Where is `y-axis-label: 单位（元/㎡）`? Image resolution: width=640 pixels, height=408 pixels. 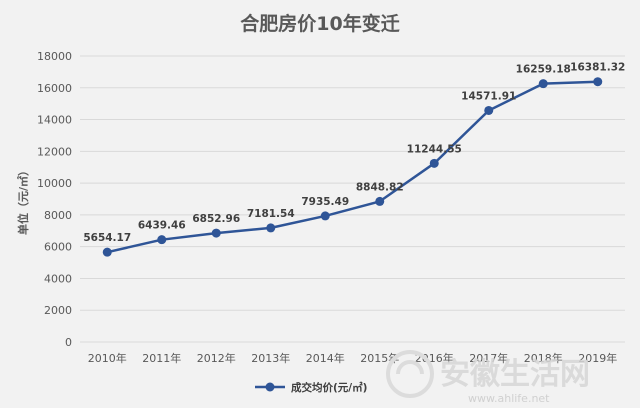 y-axis-label: 单位（元/㎡） is located at coordinates (23, 200).